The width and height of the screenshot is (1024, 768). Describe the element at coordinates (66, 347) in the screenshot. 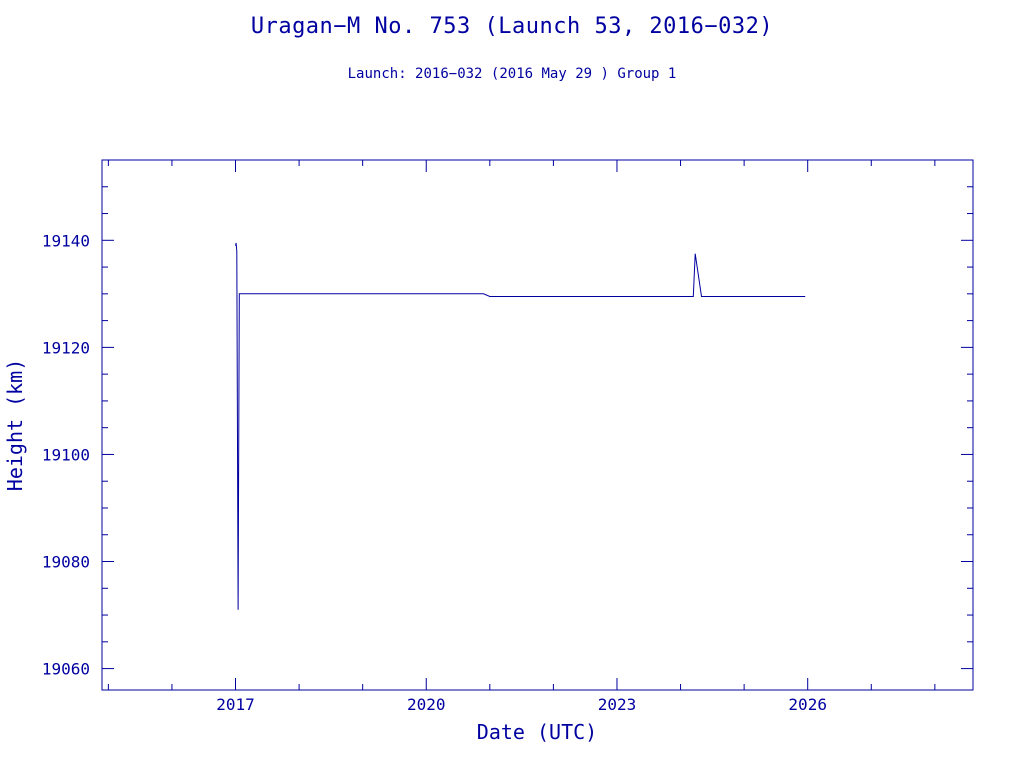

I see `y-tick-label: 19120` at that location.